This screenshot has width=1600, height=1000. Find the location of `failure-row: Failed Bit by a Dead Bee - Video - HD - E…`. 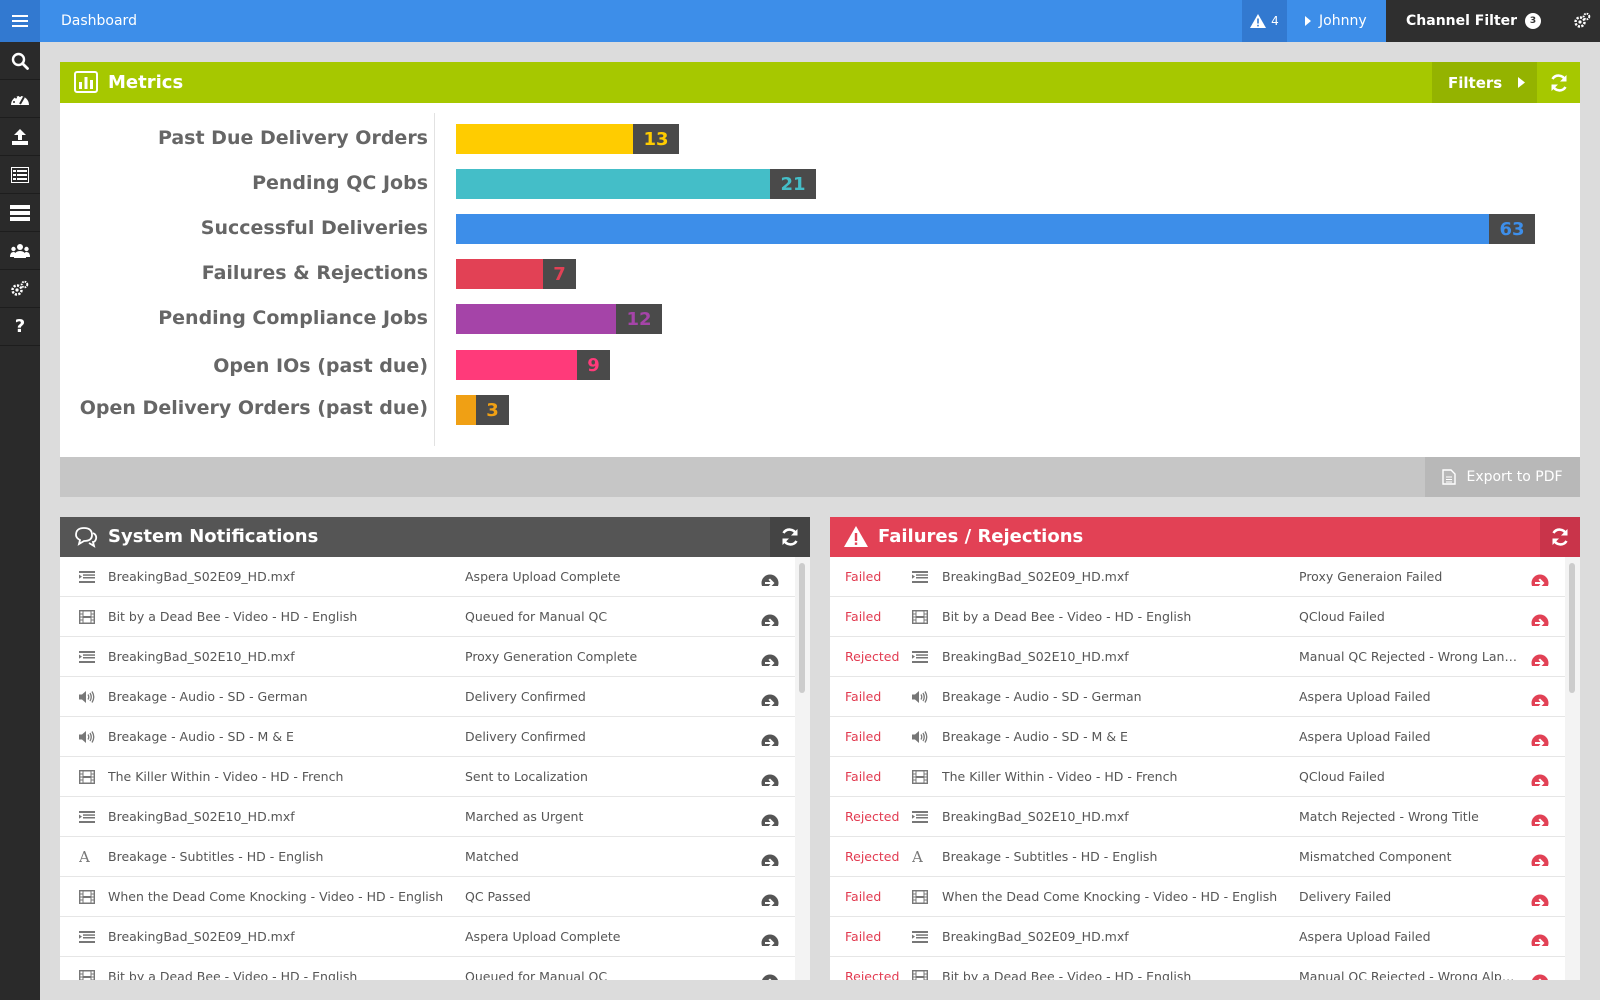

failure-row: Failed Bit by a Dead Bee - Video - HD - E… is located at coordinates (1197, 617).